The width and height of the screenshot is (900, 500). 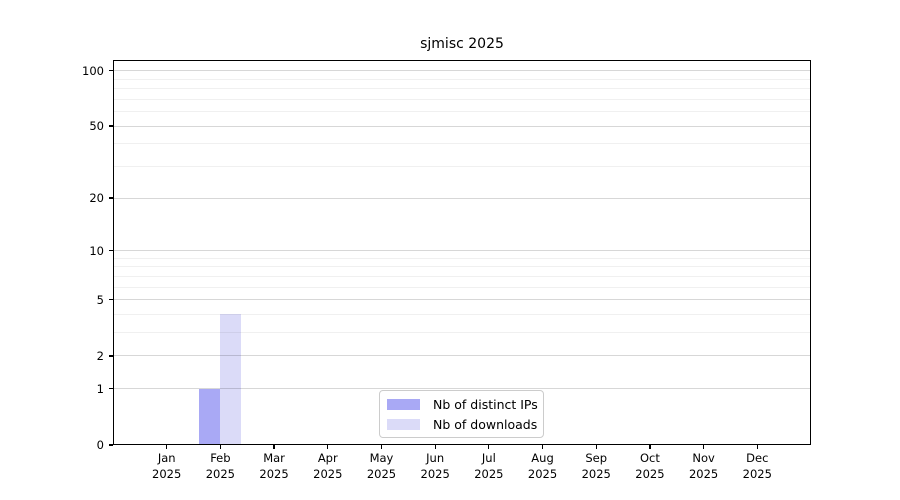 I want to click on x-tick-label: Aug 2025, so click(x=542, y=466).